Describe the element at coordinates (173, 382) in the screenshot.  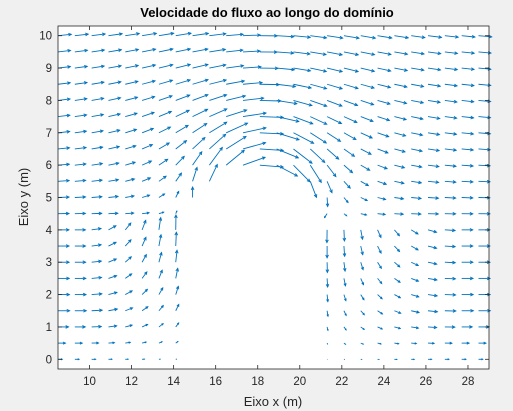
I see `x-tick-label: 14` at that location.